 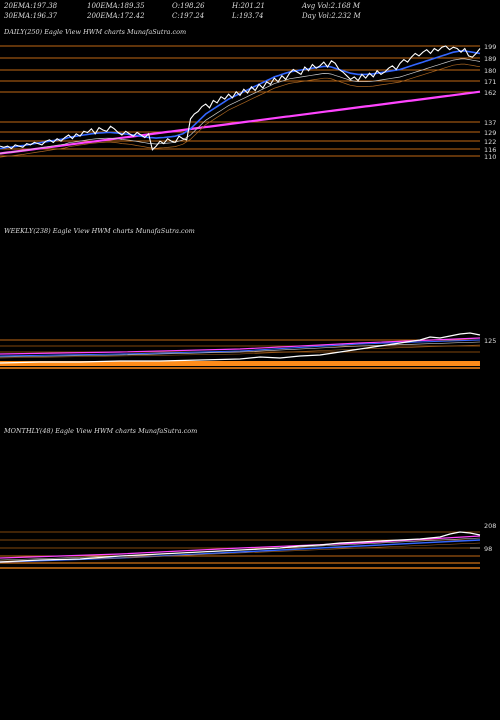 What do you see at coordinates (490, 82) in the screenshot?
I see `daily-ytick-171: 171` at bounding box center [490, 82].